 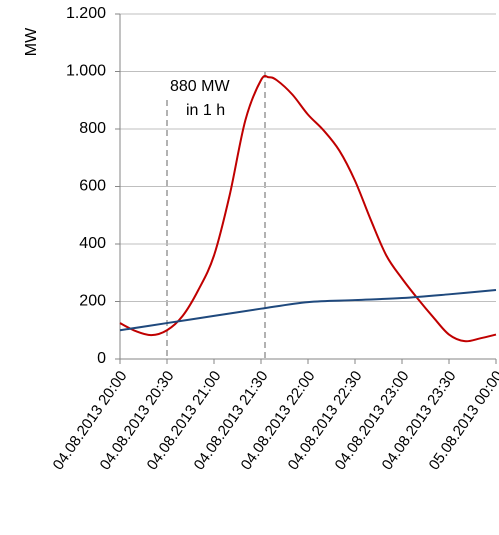 What do you see at coordinates (86, 71) in the screenshot?
I see `y-tick-label: 1.000` at bounding box center [86, 71].